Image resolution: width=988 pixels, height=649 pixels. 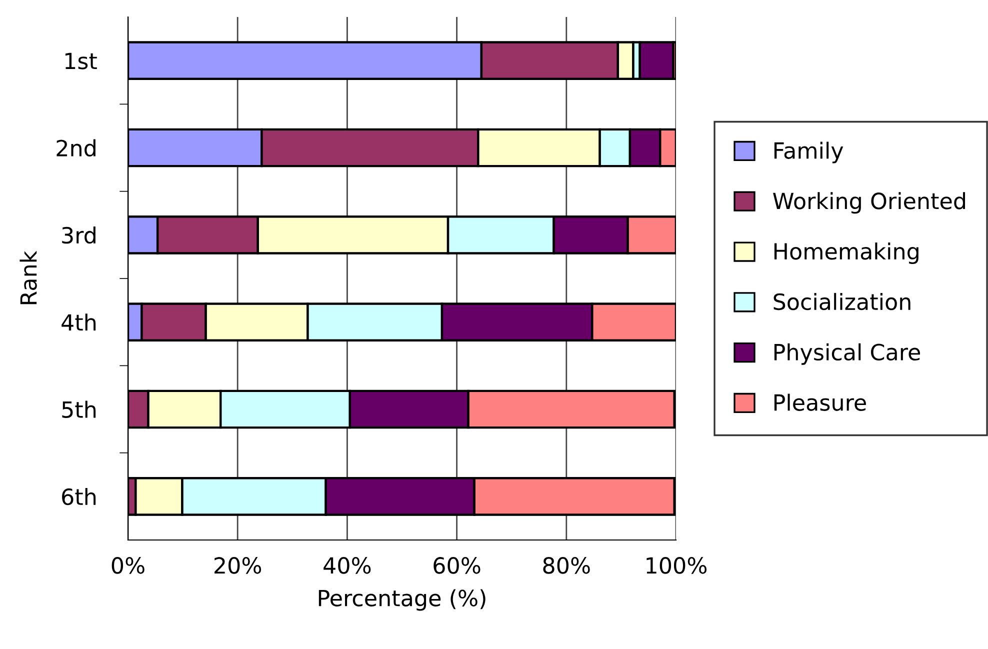 I want to click on x-tick-label: 80%, so click(x=566, y=565).